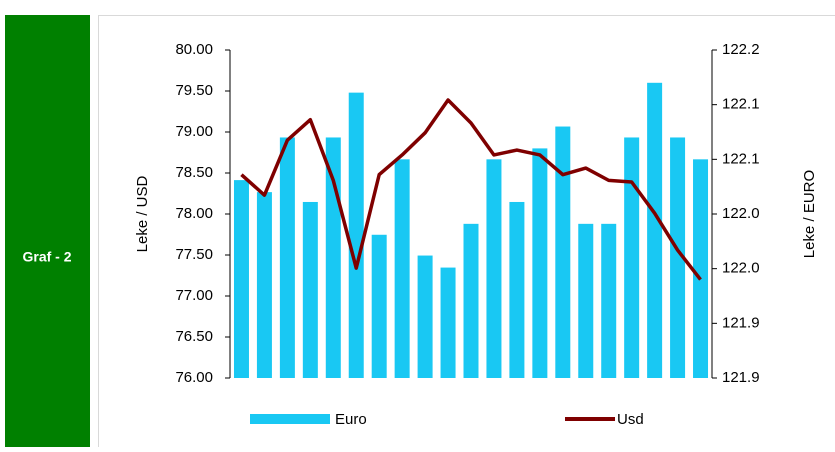 The image size is (835, 452). Describe the element at coordinates (194, 131) in the screenshot. I see `y-tick-label: 79.00` at that location.